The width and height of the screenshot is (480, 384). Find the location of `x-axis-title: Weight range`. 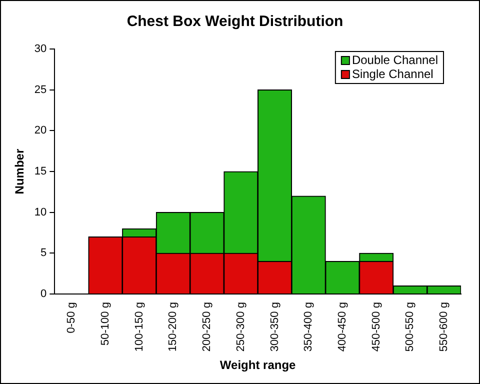

x-axis-title: Weight range is located at coordinates (258, 365).